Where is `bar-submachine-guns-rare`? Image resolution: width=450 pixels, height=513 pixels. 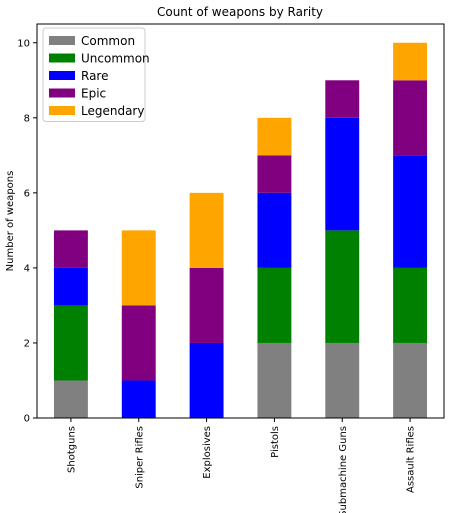 bar-submachine-guns-rare is located at coordinates (342, 174).